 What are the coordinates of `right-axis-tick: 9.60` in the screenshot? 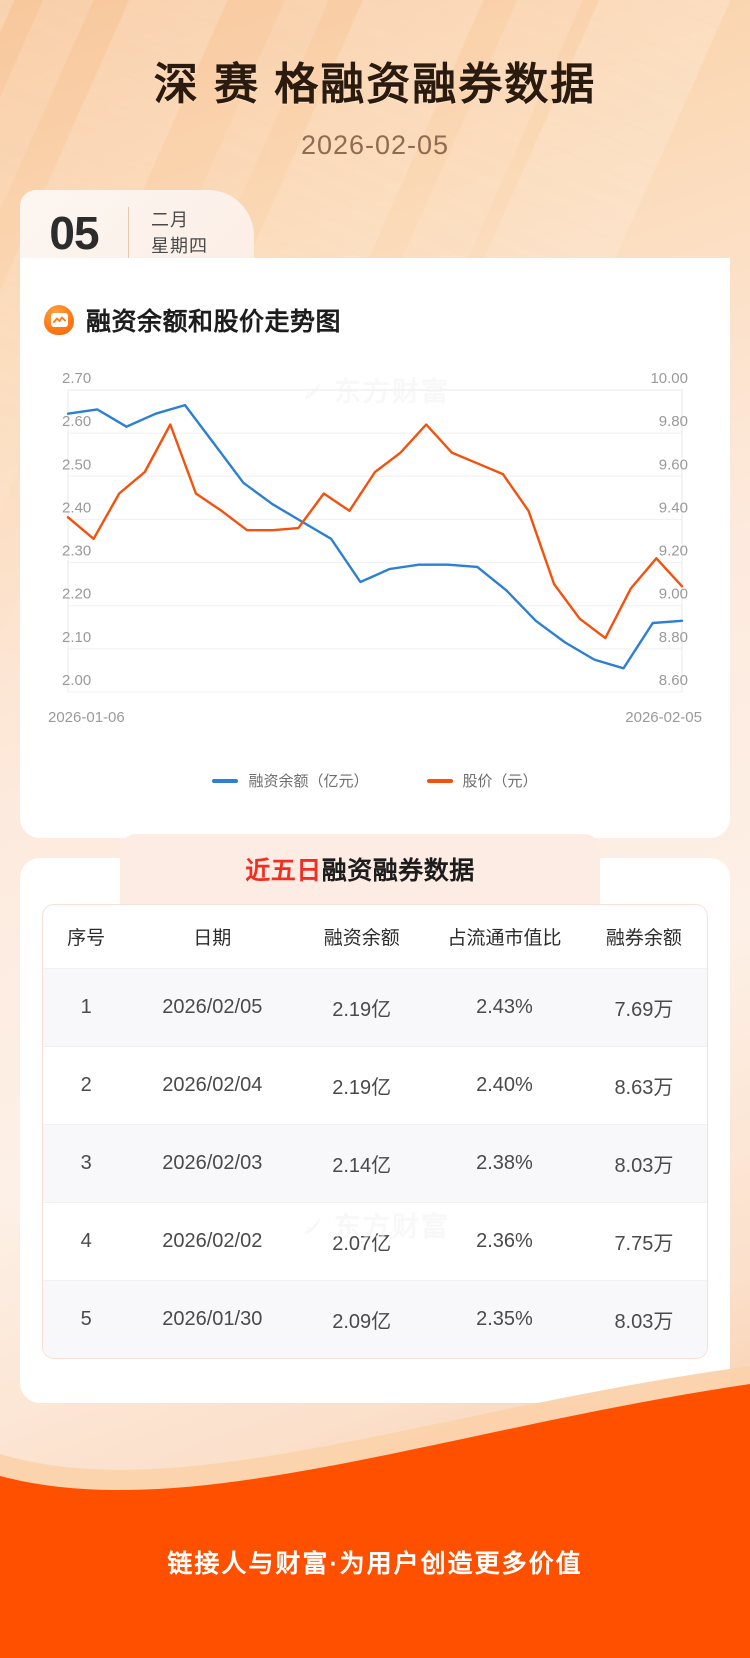 It's located at (673, 464).